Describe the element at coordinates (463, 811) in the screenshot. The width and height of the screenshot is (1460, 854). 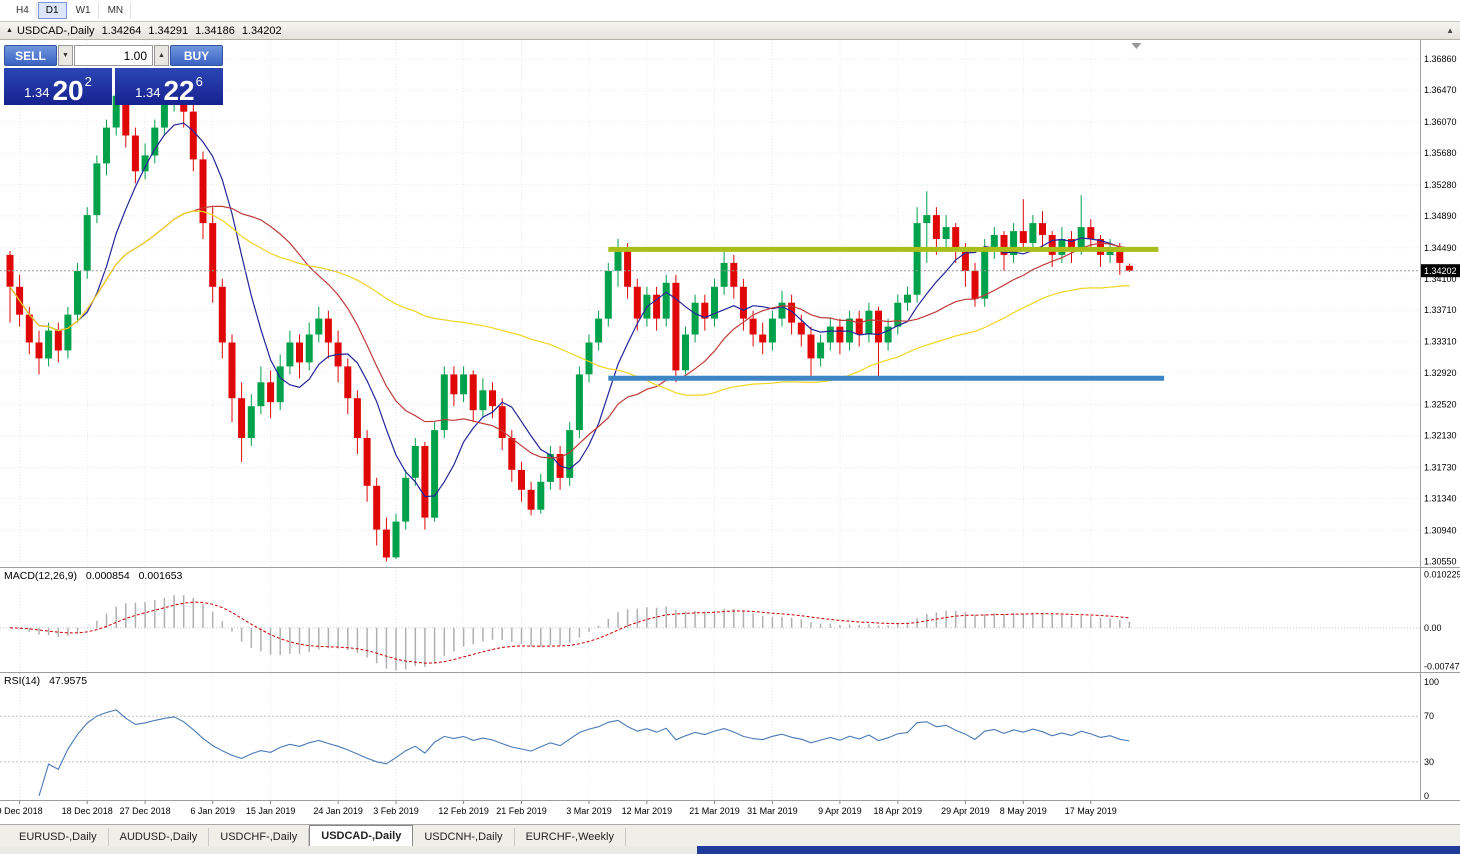
I see `svg-text: 12 Feb 2019` at that location.